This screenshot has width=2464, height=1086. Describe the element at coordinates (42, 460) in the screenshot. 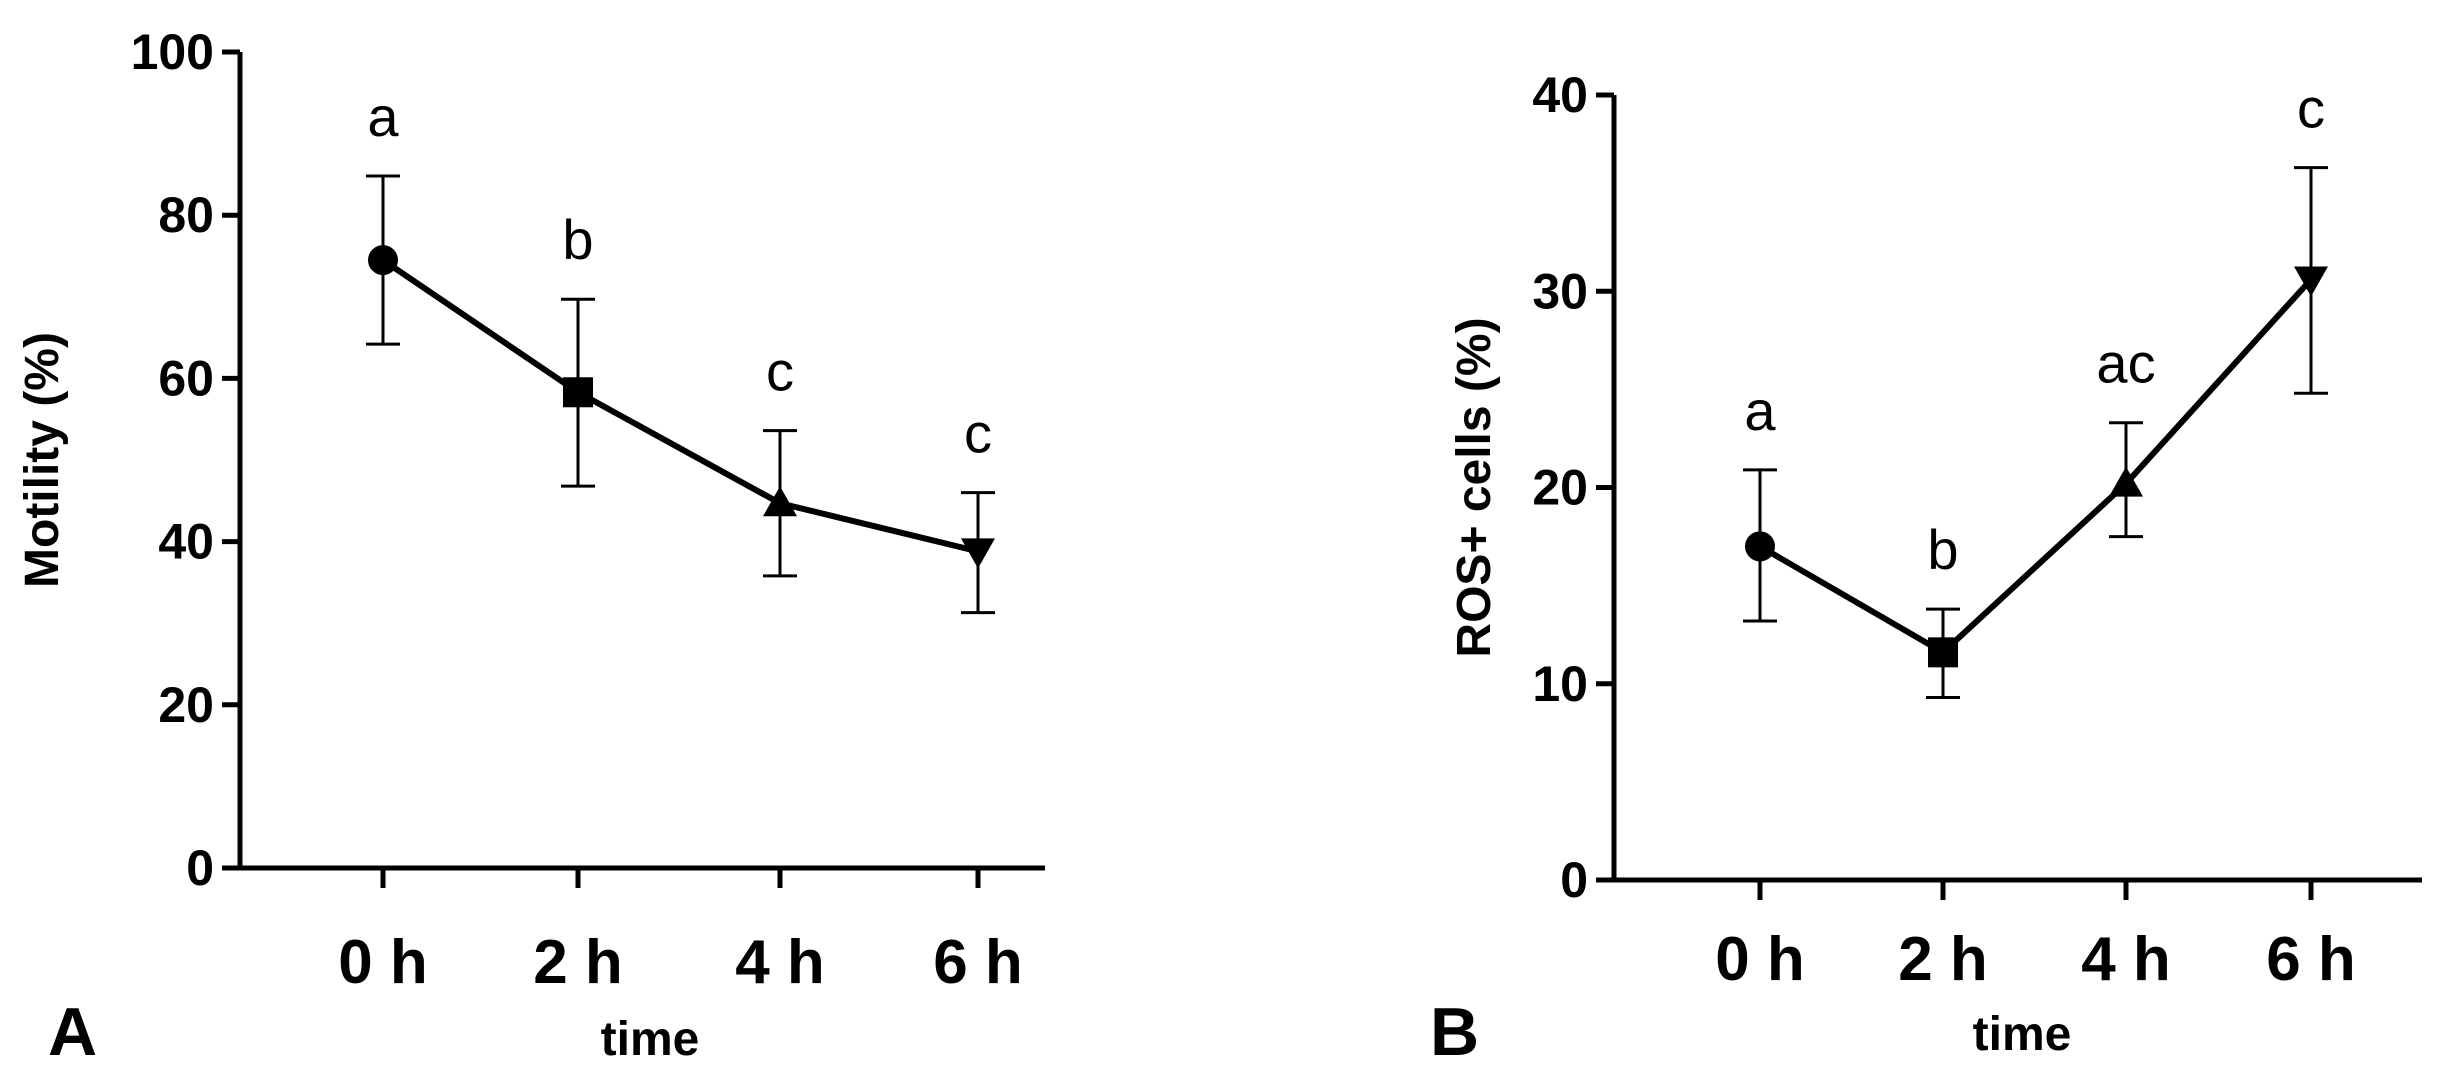

I see `y-axis-title: Motility (%)` at that location.